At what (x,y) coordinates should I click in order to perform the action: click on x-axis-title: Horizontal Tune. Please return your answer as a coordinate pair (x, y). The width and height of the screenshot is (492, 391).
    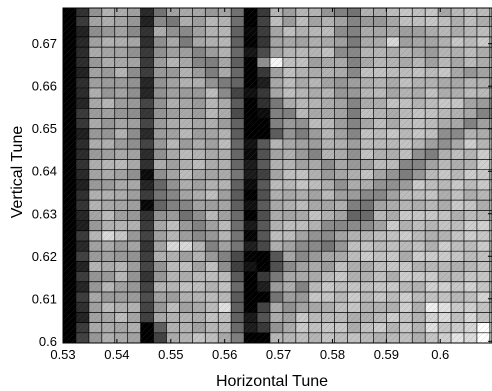
    Looking at the image, I should click on (272, 381).